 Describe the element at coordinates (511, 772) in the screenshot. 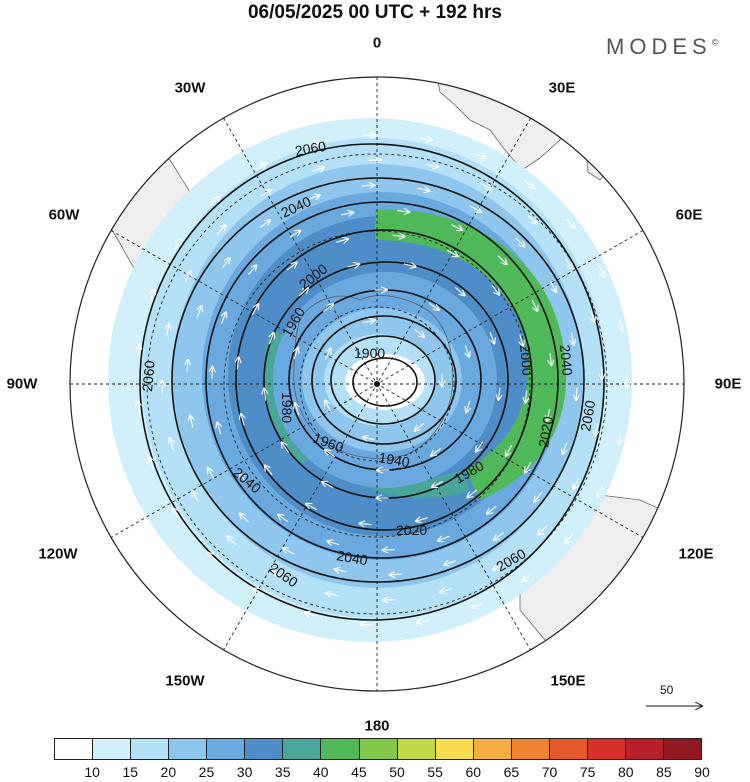

I see `colorbar-label: 65` at that location.